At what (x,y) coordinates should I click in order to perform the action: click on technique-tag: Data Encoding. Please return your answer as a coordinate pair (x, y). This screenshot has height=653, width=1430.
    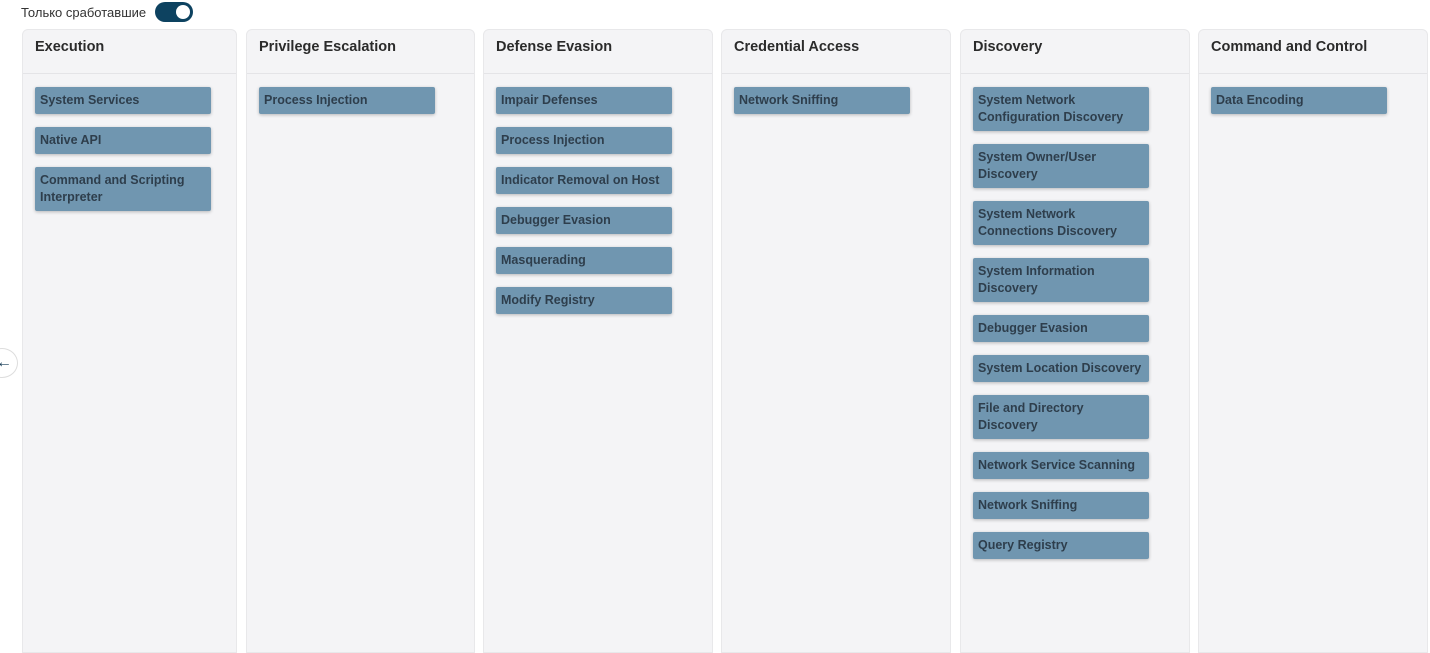
    Looking at the image, I should click on (1299, 100).